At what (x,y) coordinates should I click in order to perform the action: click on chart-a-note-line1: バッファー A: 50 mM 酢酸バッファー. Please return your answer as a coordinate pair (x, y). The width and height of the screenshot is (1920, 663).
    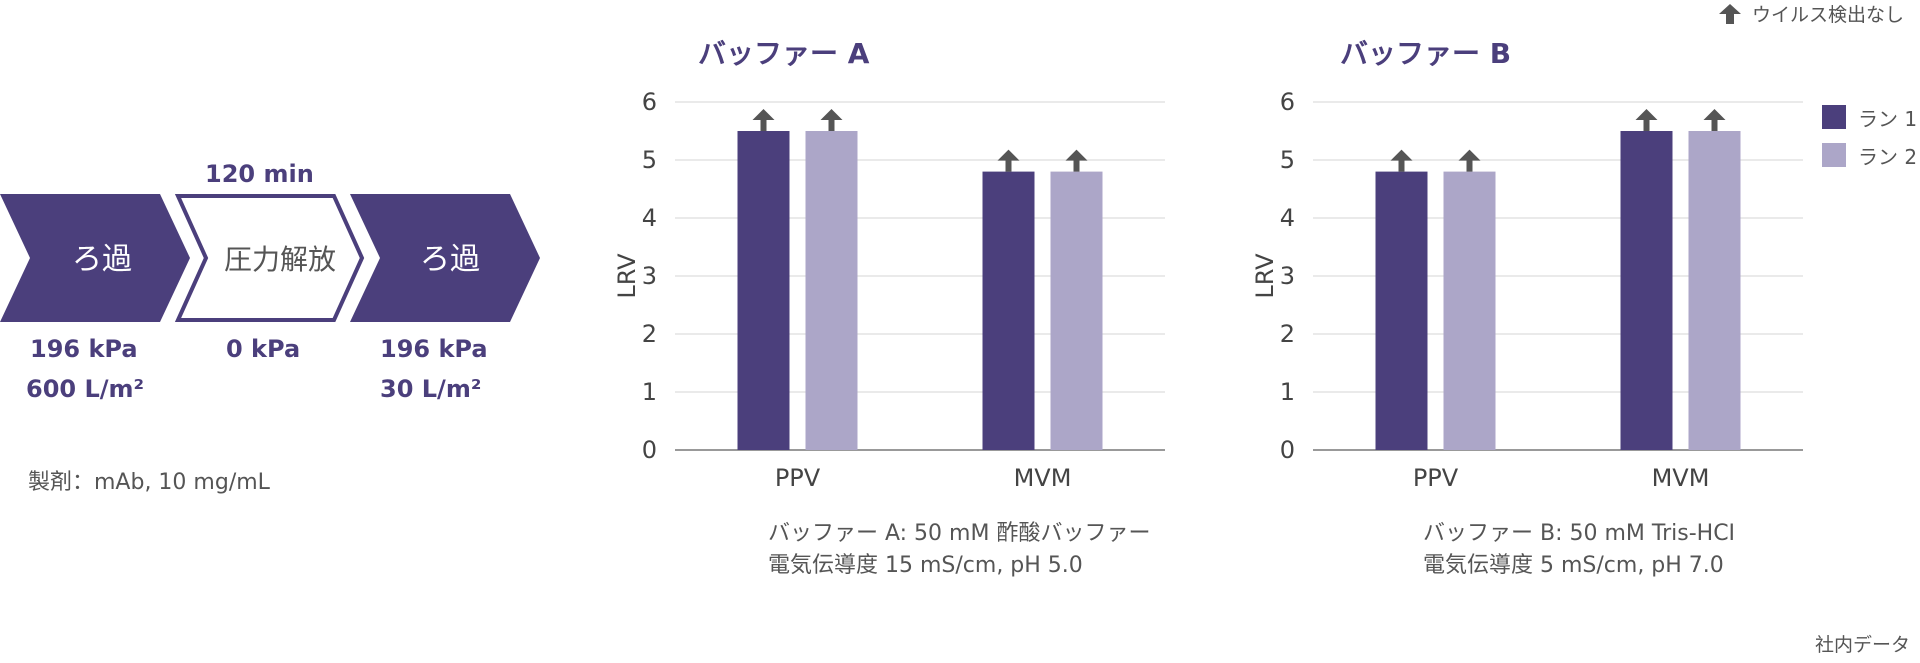
    Looking at the image, I should click on (959, 533).